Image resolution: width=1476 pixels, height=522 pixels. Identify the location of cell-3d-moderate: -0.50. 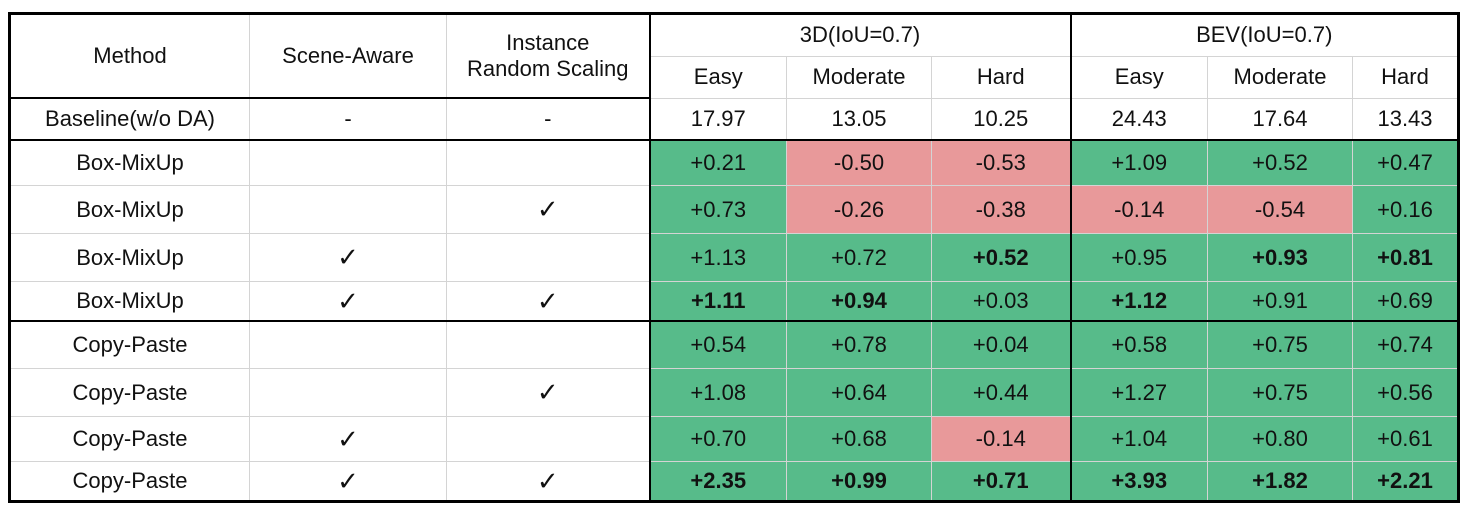
(859, 162).